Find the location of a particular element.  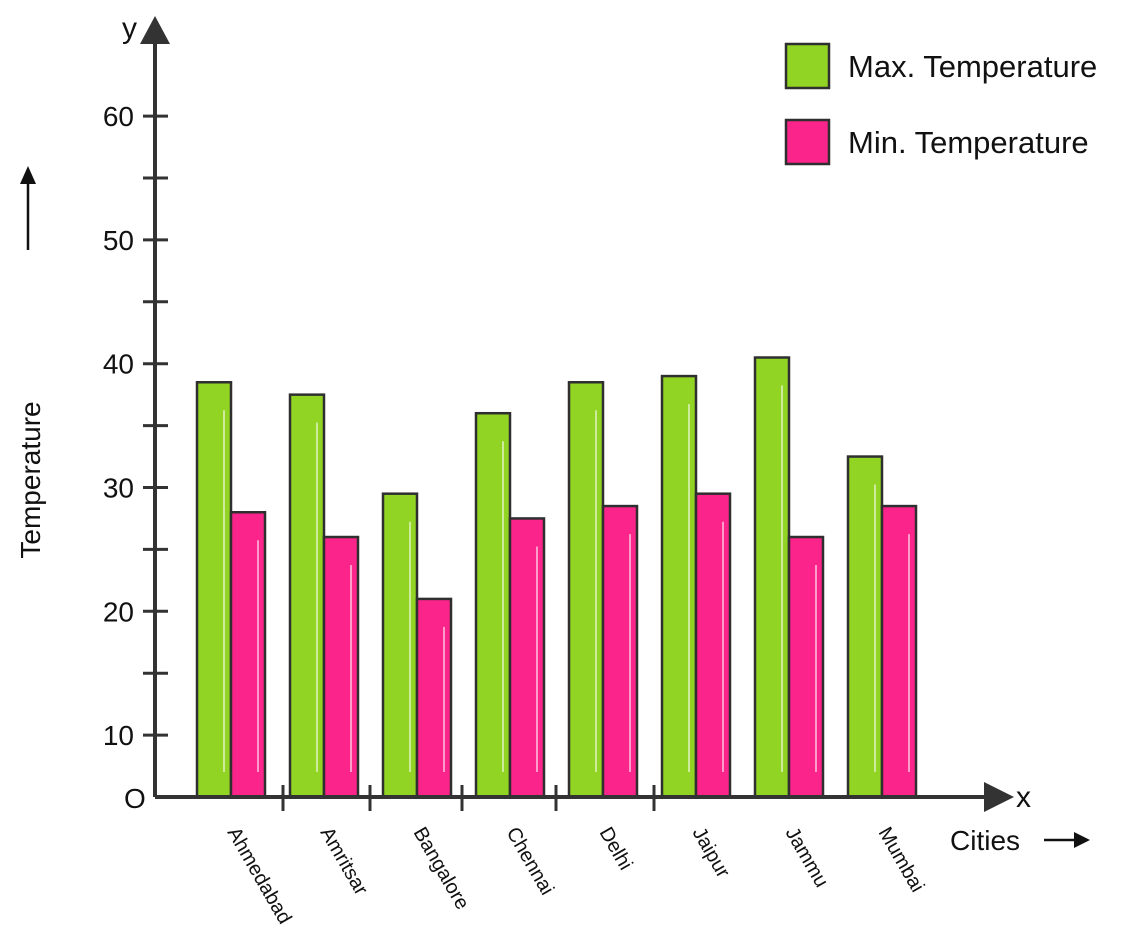

category-label-amritsar: Amritsar is located at coordinates (344, 862).